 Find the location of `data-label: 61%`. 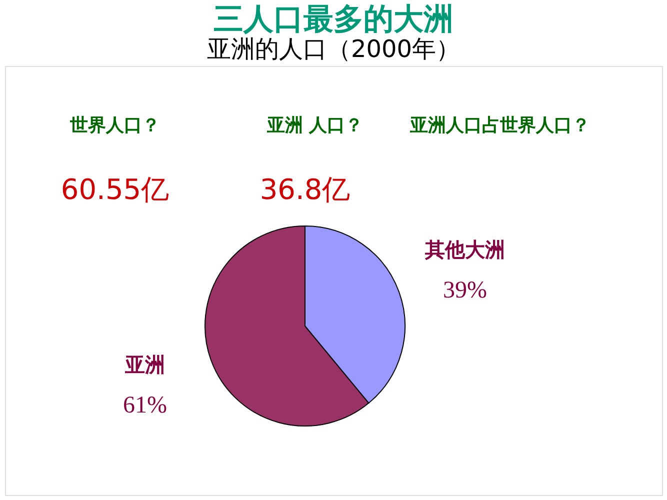

data-label: 61% is located at coordinates (145, 405).